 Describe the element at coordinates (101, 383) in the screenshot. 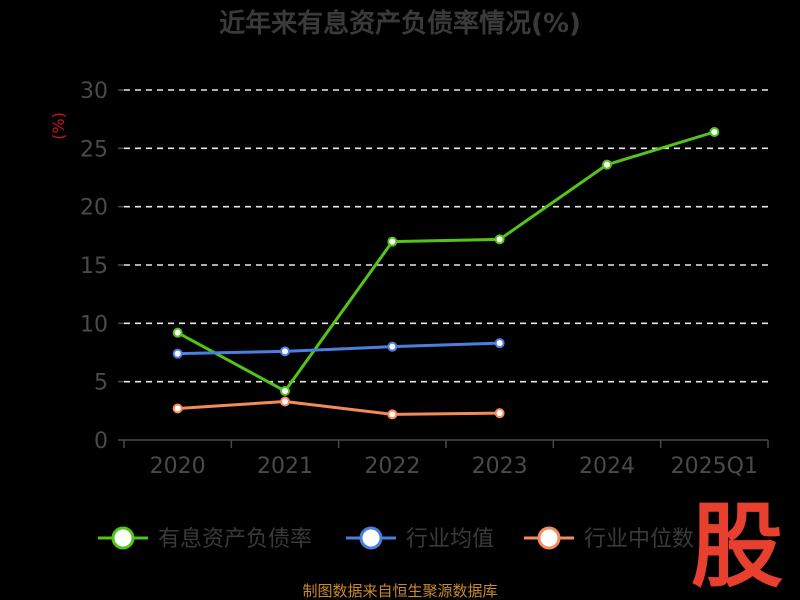

I see `y-tick-label: 5` at that location.